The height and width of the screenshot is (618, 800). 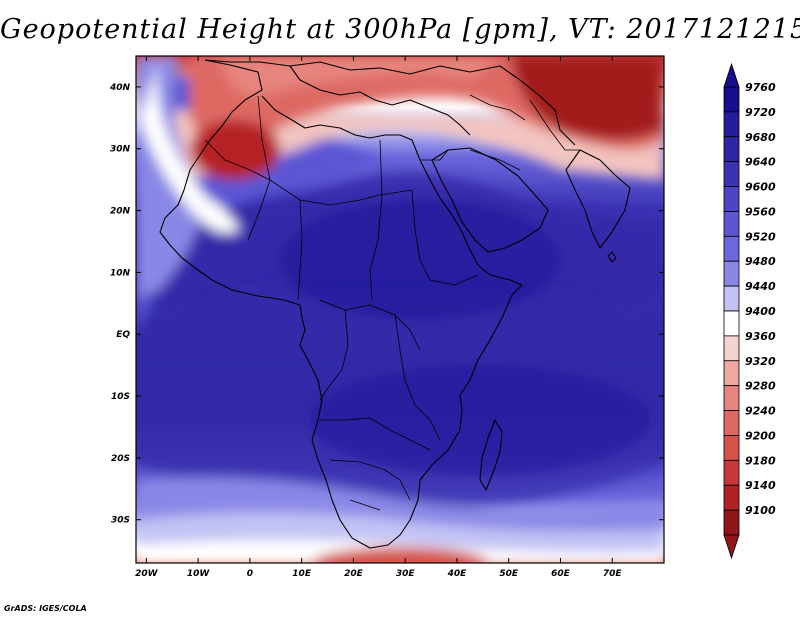 What do you see at coordinates (250, 574) in the screenshot?
I see `lon-tick-label: 0` at bounding box center [250, 574].